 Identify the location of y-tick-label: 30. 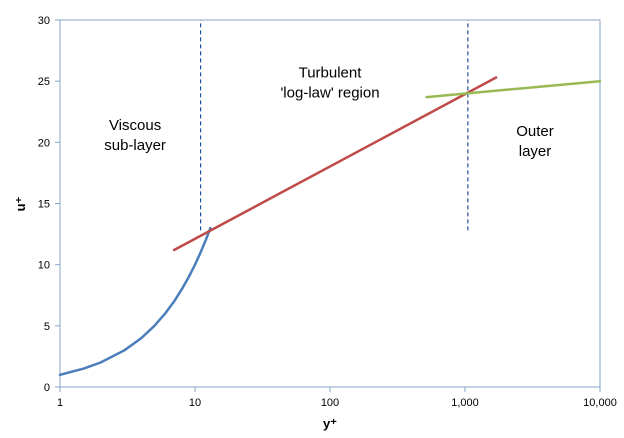
(44, 21).